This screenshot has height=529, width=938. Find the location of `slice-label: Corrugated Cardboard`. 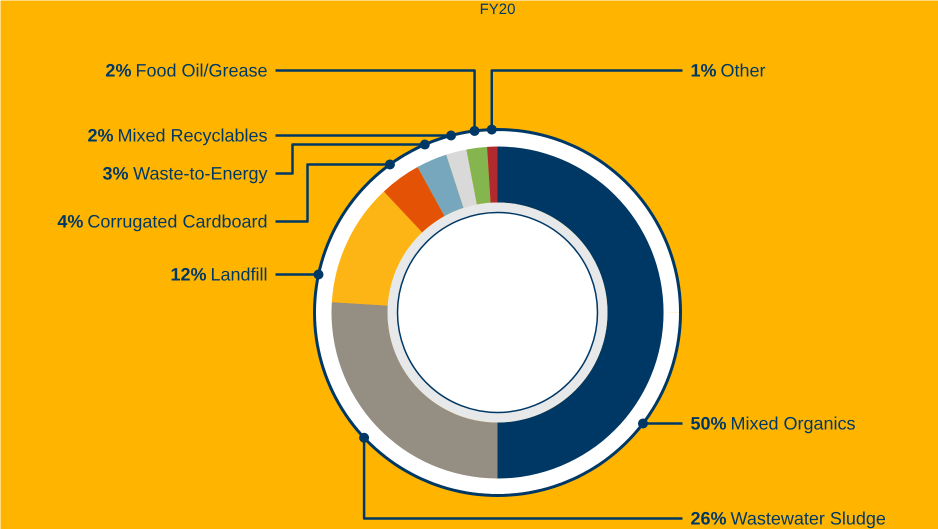

slice-label: Corrugated Cardboard is located at coordinates (177, 222).